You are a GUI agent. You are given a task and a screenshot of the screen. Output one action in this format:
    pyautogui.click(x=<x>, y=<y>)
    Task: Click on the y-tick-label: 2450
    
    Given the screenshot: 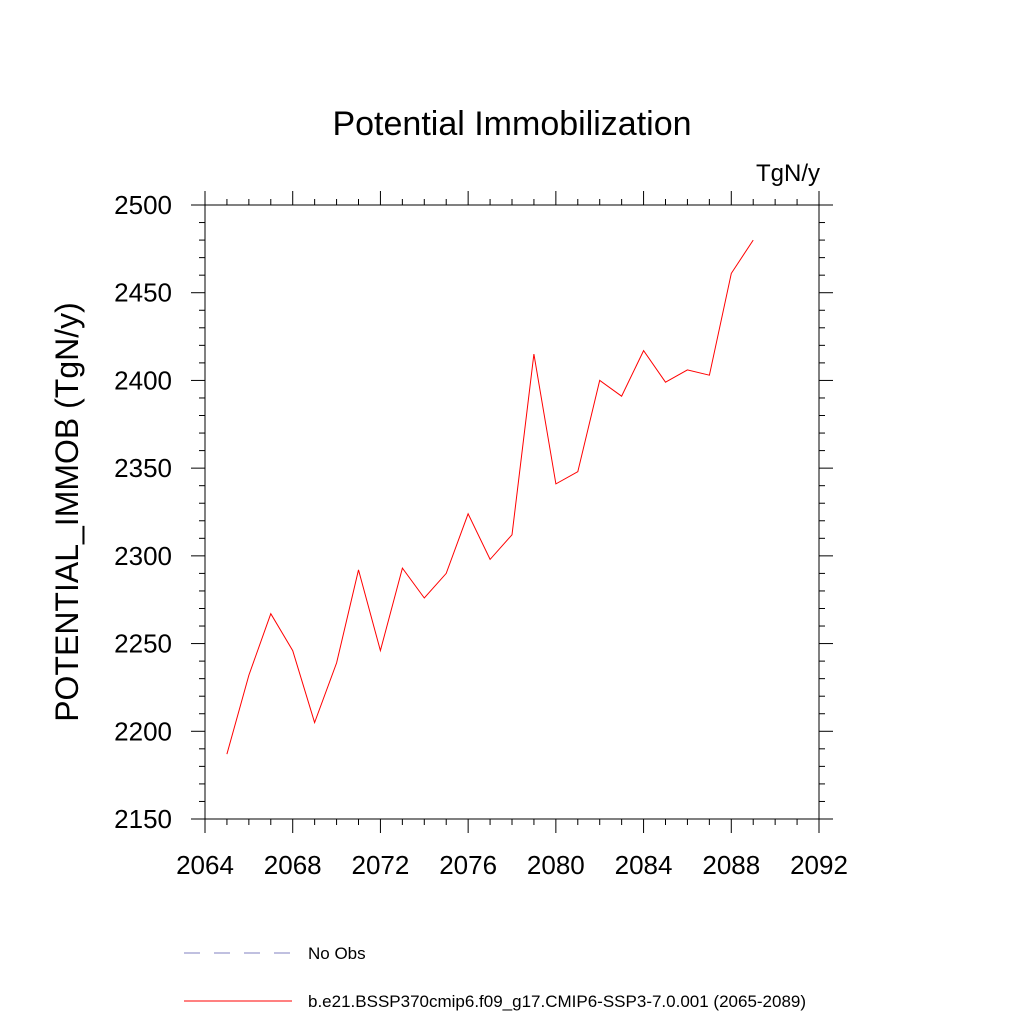 What is the action you would take?
    pyautogui.click(x=143, y=293)
    